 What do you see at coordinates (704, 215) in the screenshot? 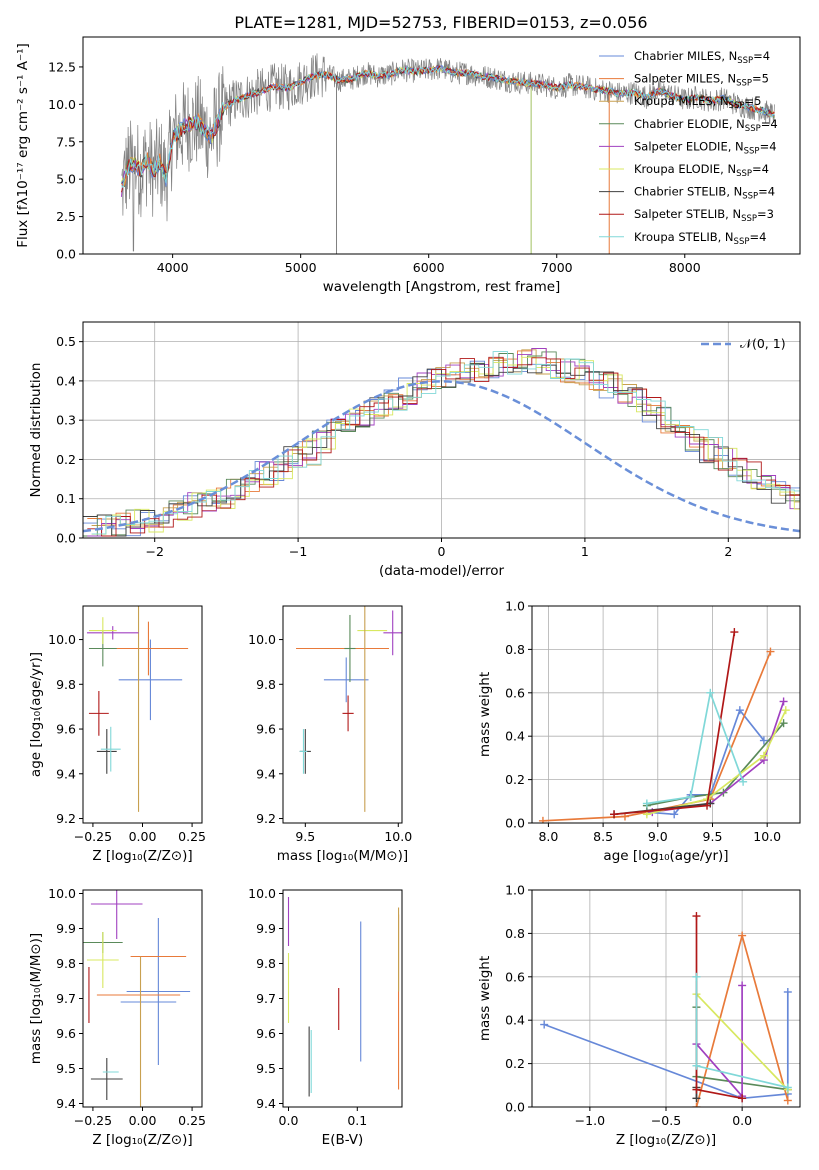
I see `legend-entry: Salpeter STELIB, NSSP=3` at bounding box center [704, 215].